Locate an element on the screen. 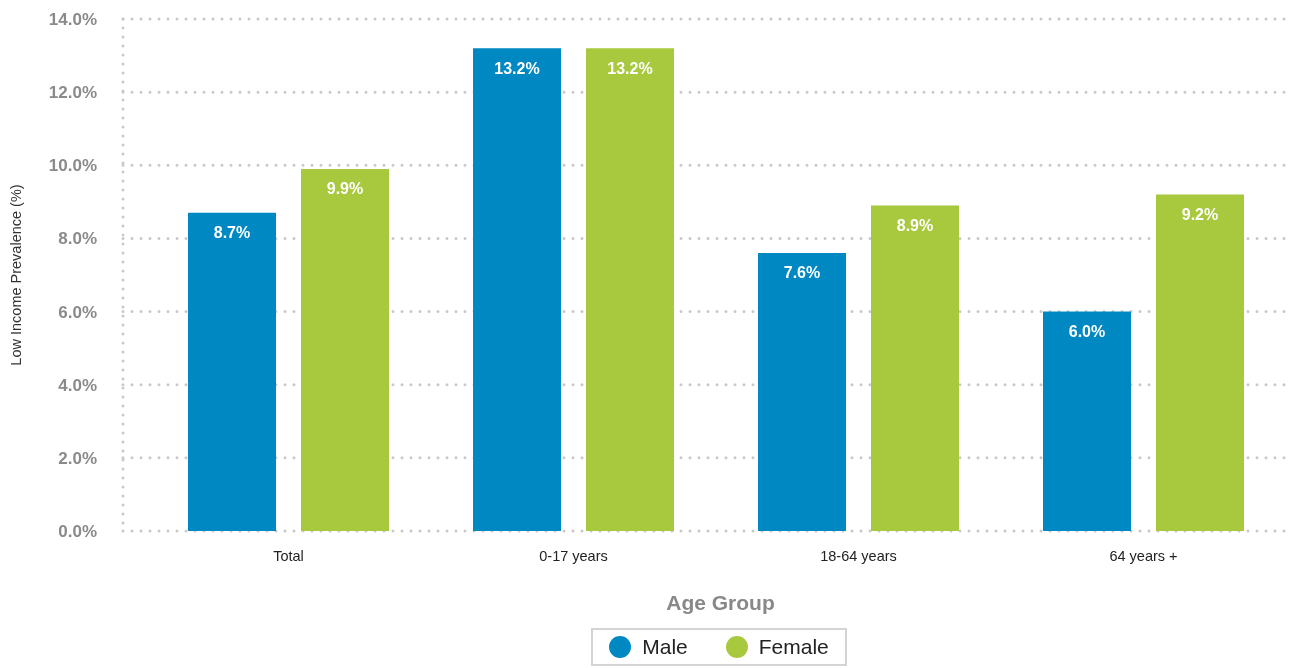 Image resolution: width=1298 pixels, height=668 pixels. x-tick-label: Total is located at coordinates (288, 556).